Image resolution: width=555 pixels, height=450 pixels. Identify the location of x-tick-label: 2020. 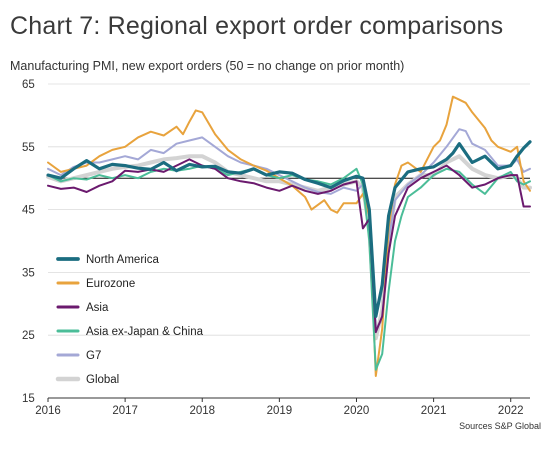
(357, 411).